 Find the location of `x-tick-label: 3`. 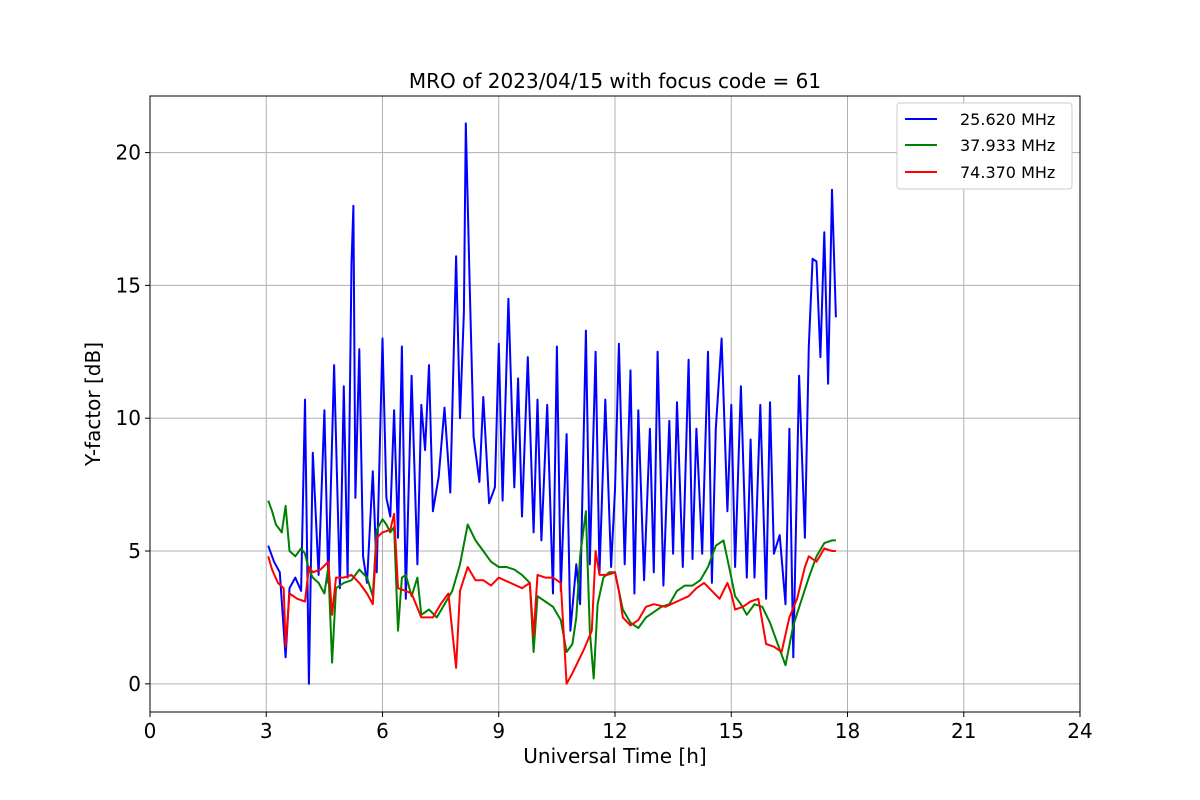

x-tick-label: 3 is located at coordinates (266, 731).